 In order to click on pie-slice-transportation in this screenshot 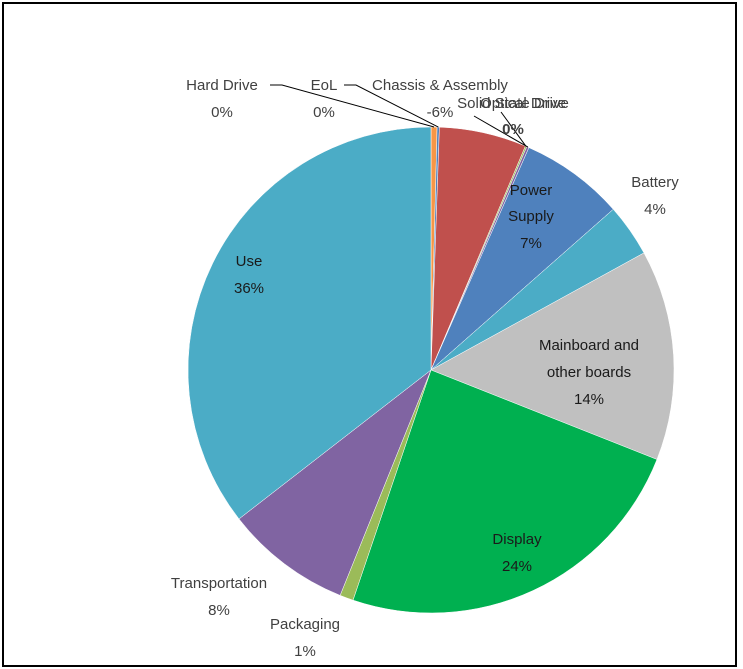, I will do `click(335, 482)`.